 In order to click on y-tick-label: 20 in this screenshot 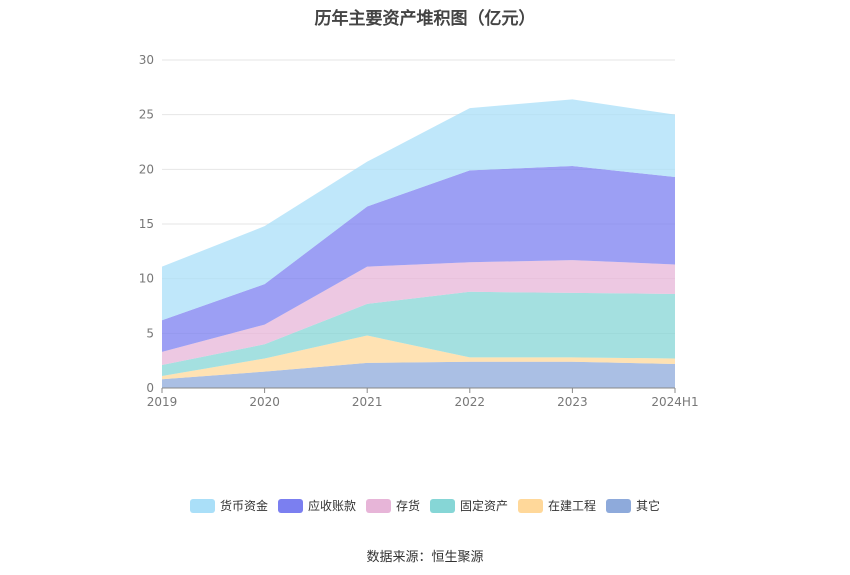, I will do `click(146, 169)`.